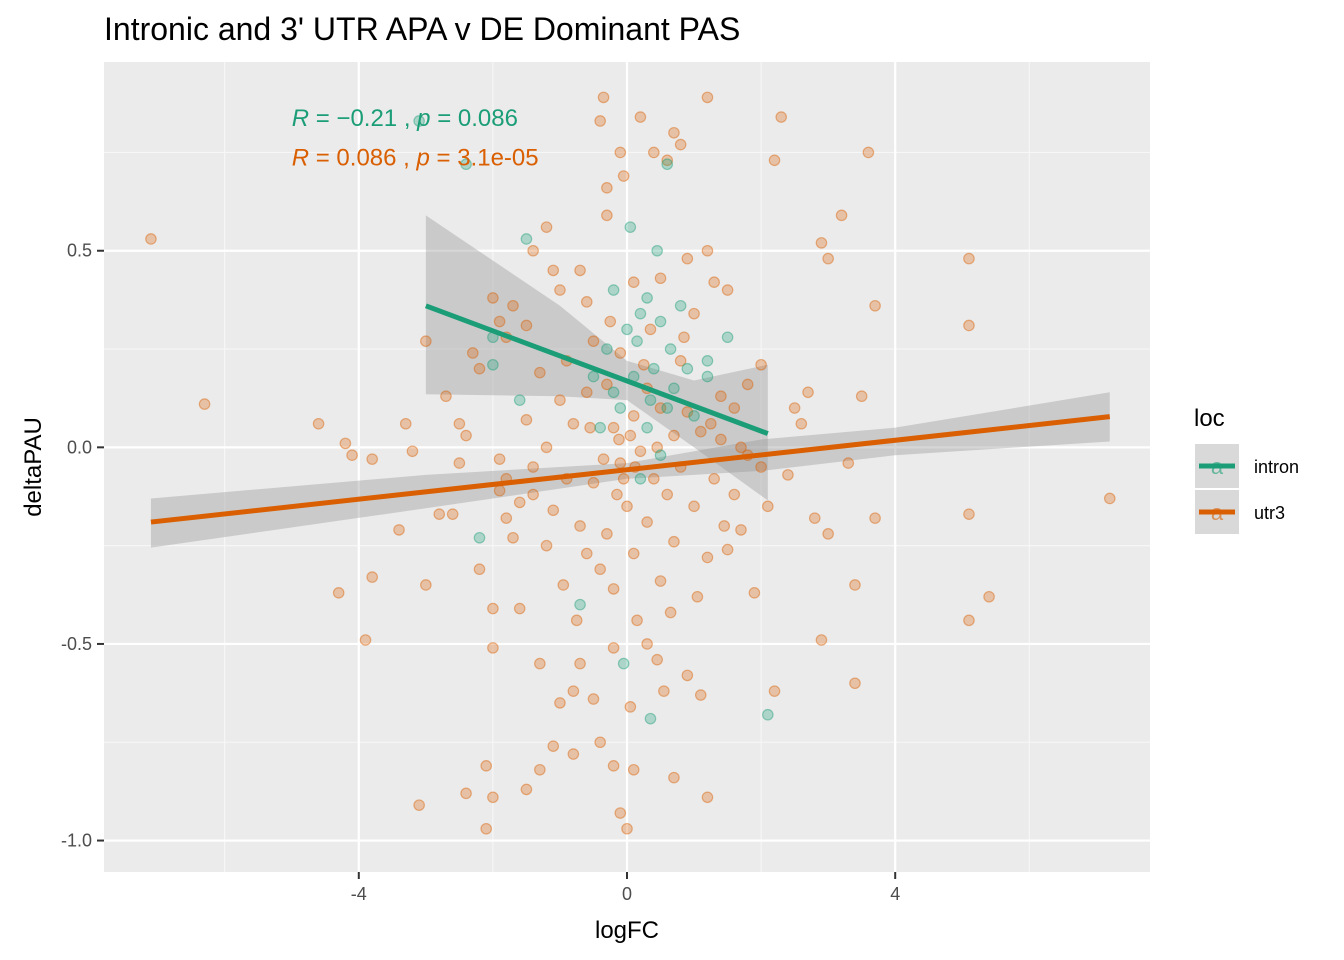 Image resolution: width=1344 pixels, height=960 pixels. I want to click on legend-title: loc, so click(1209, 418).